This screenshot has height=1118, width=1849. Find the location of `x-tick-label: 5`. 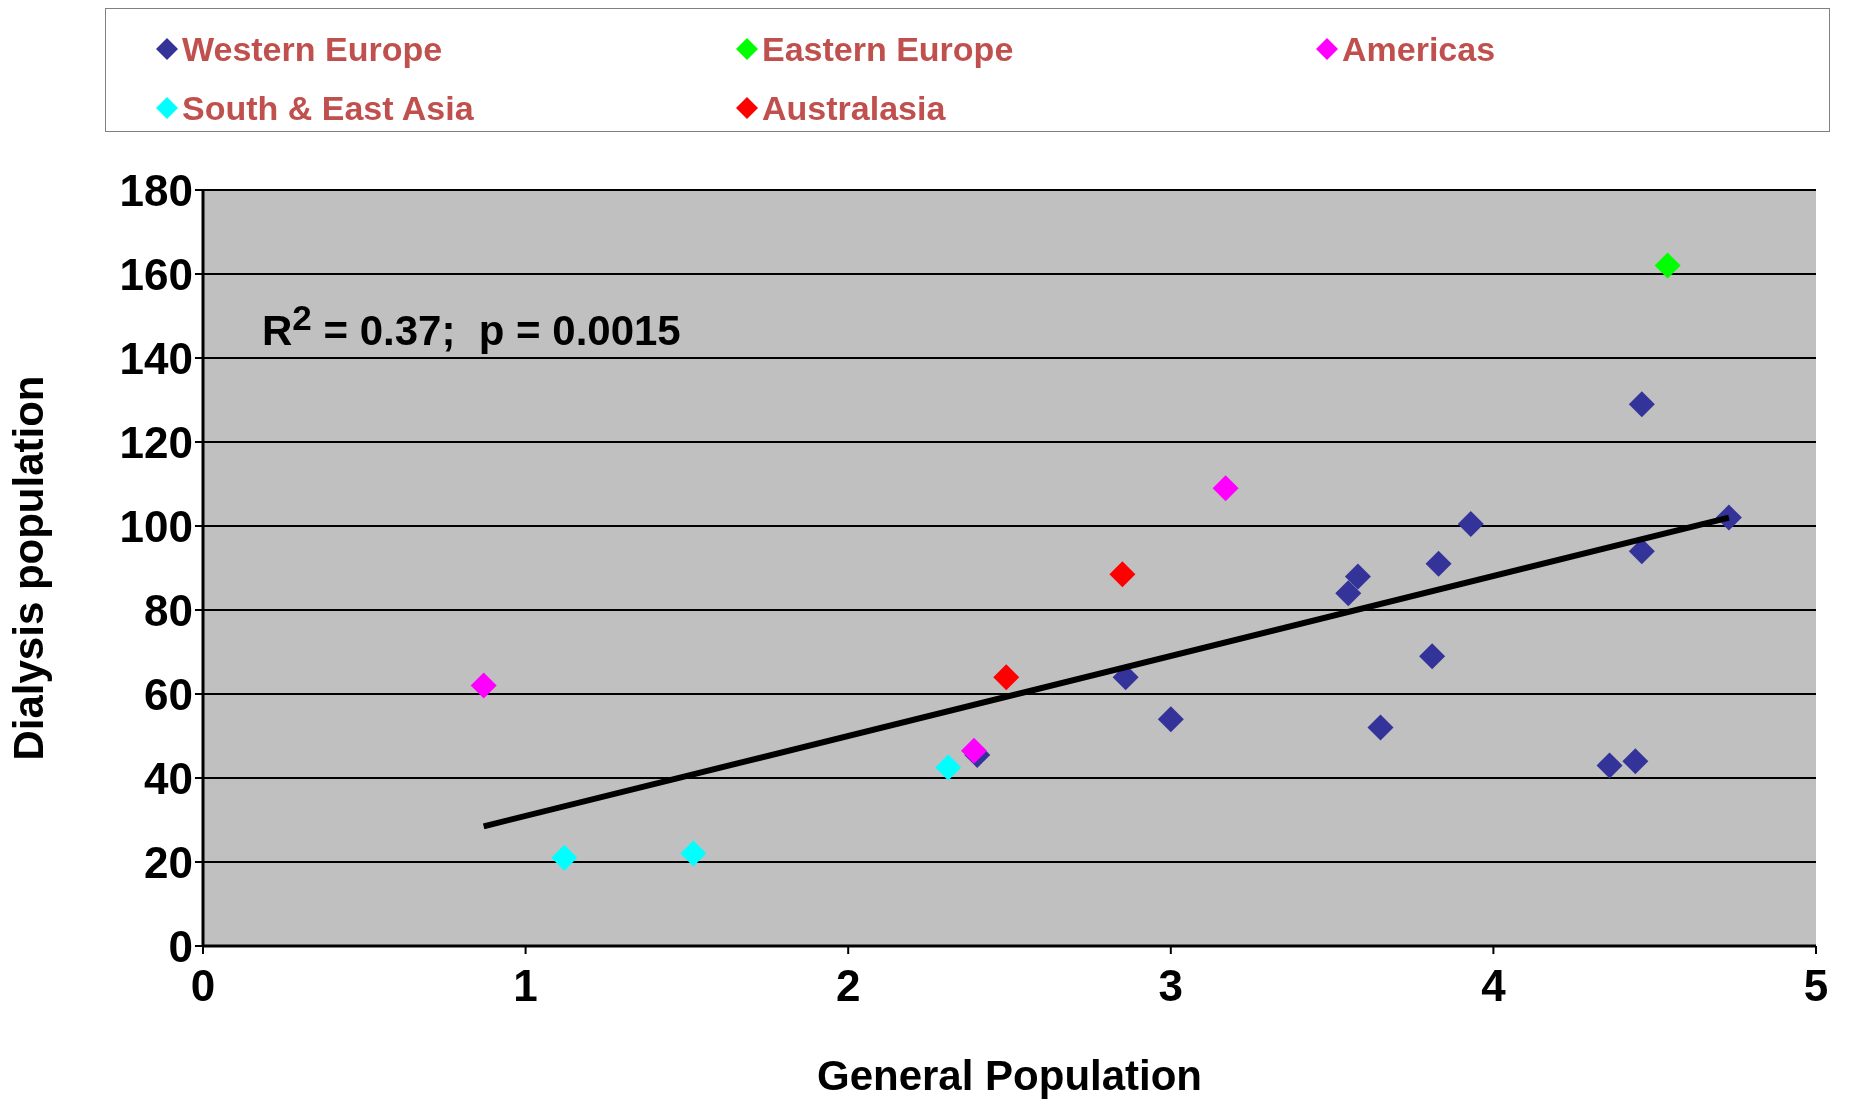

x-tick-label: 5 is located at coordinates (1816, 986).